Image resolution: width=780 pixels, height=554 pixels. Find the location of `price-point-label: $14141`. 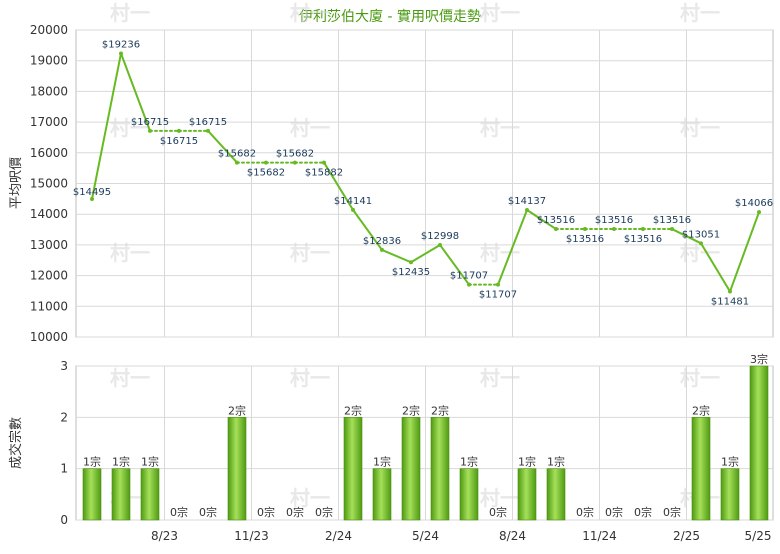

price-point-label: $14141 is located at coordinates (353, 201).